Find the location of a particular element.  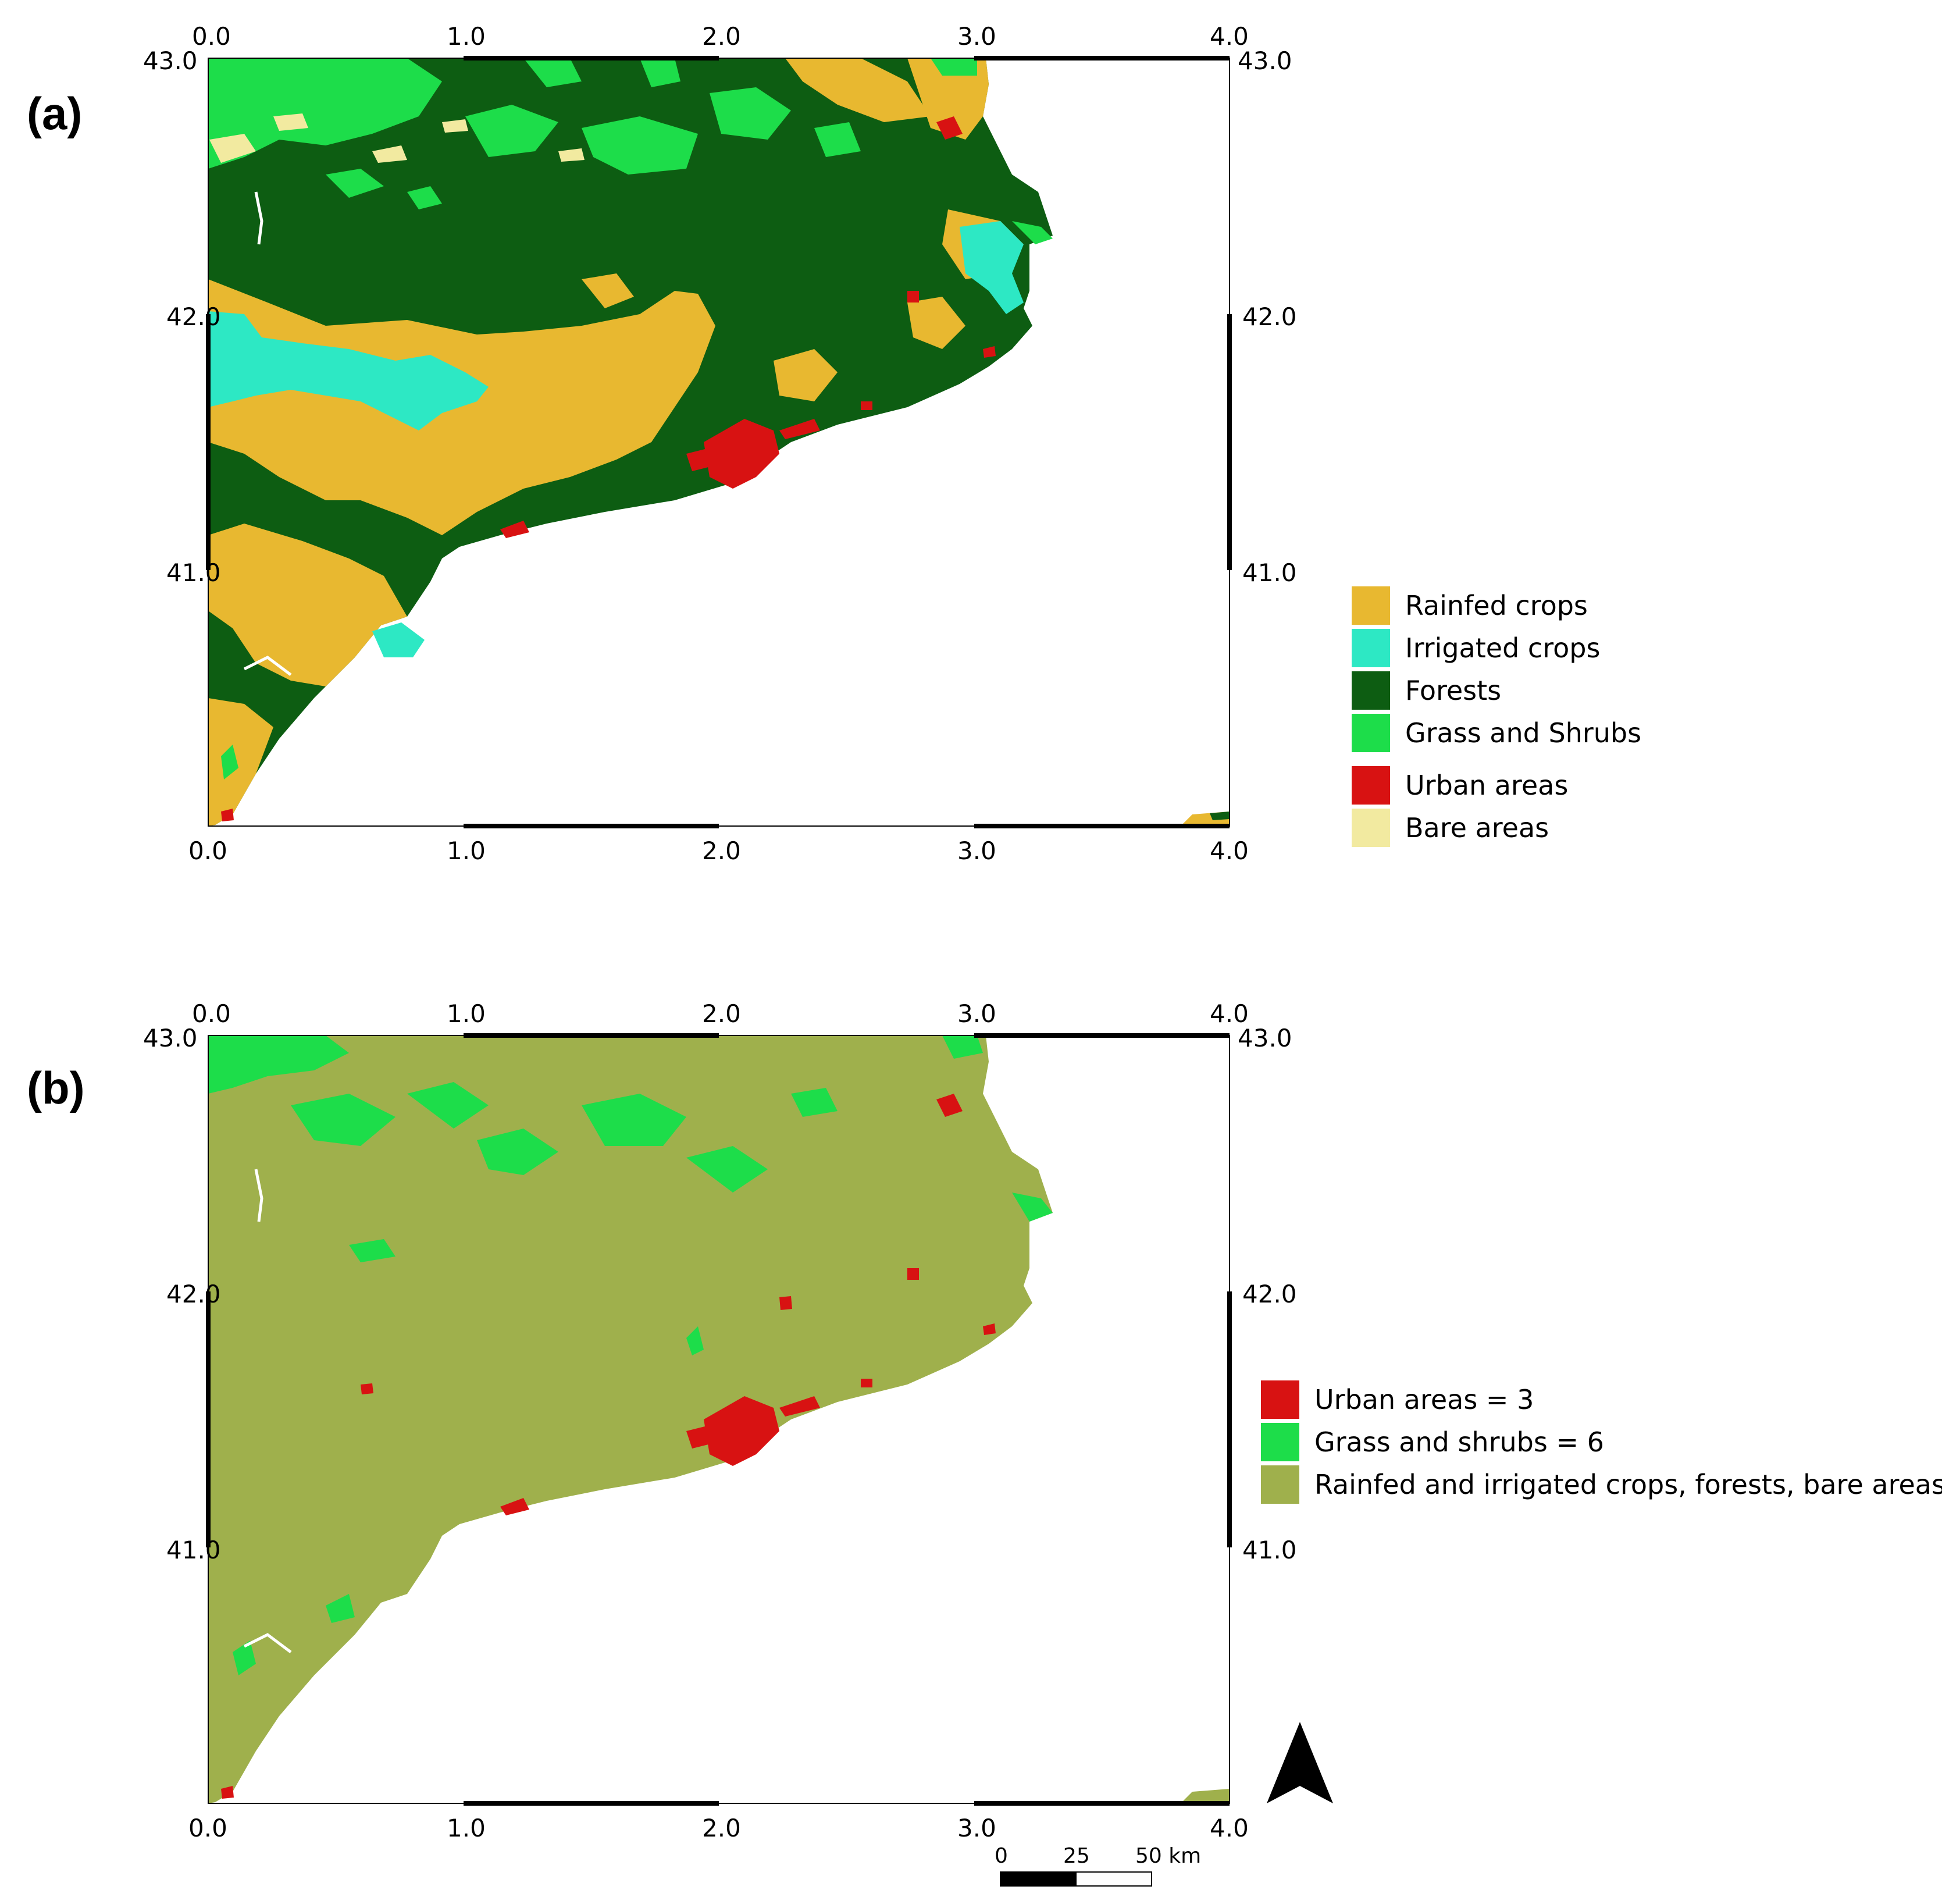

map-b-xtick-top-0: 0.0 is located at coordinates (211, 1013).